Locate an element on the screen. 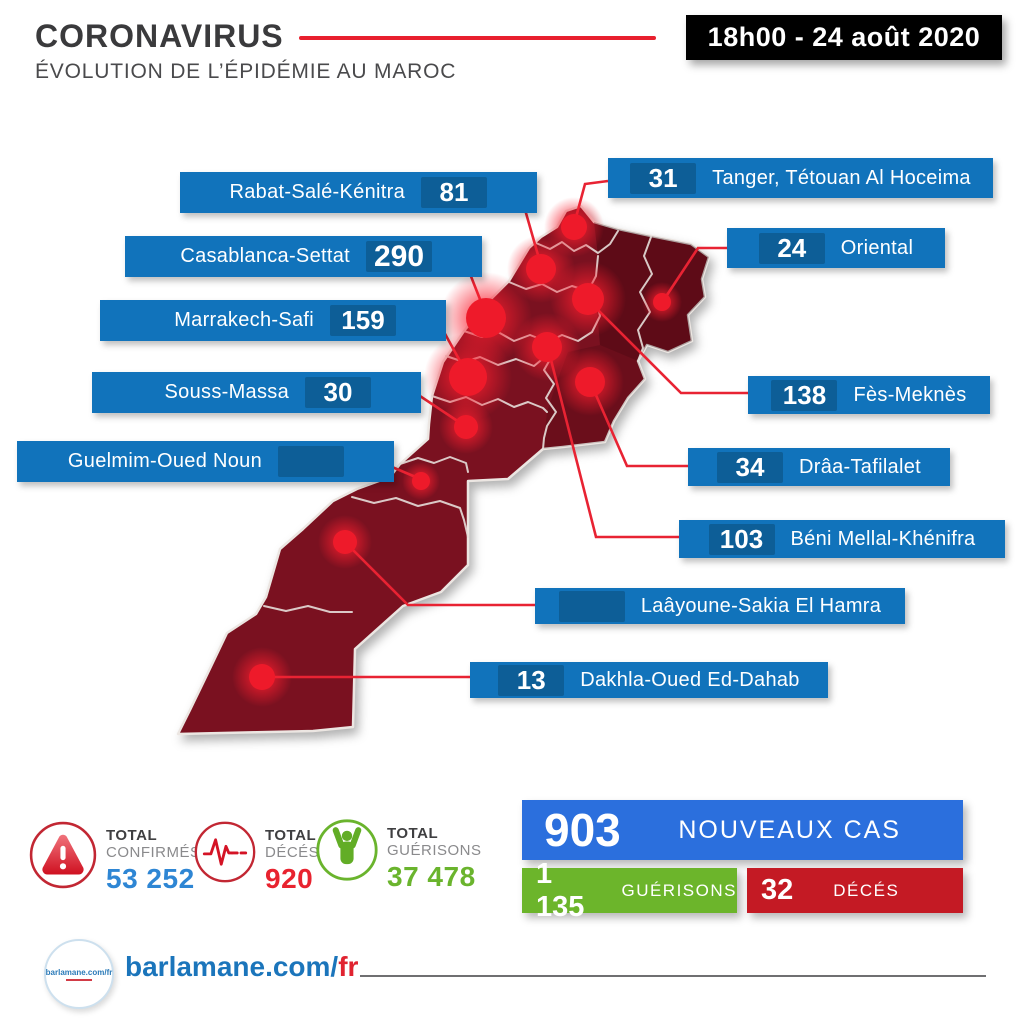  region-value: 24 is located at coordinates (791, 248).